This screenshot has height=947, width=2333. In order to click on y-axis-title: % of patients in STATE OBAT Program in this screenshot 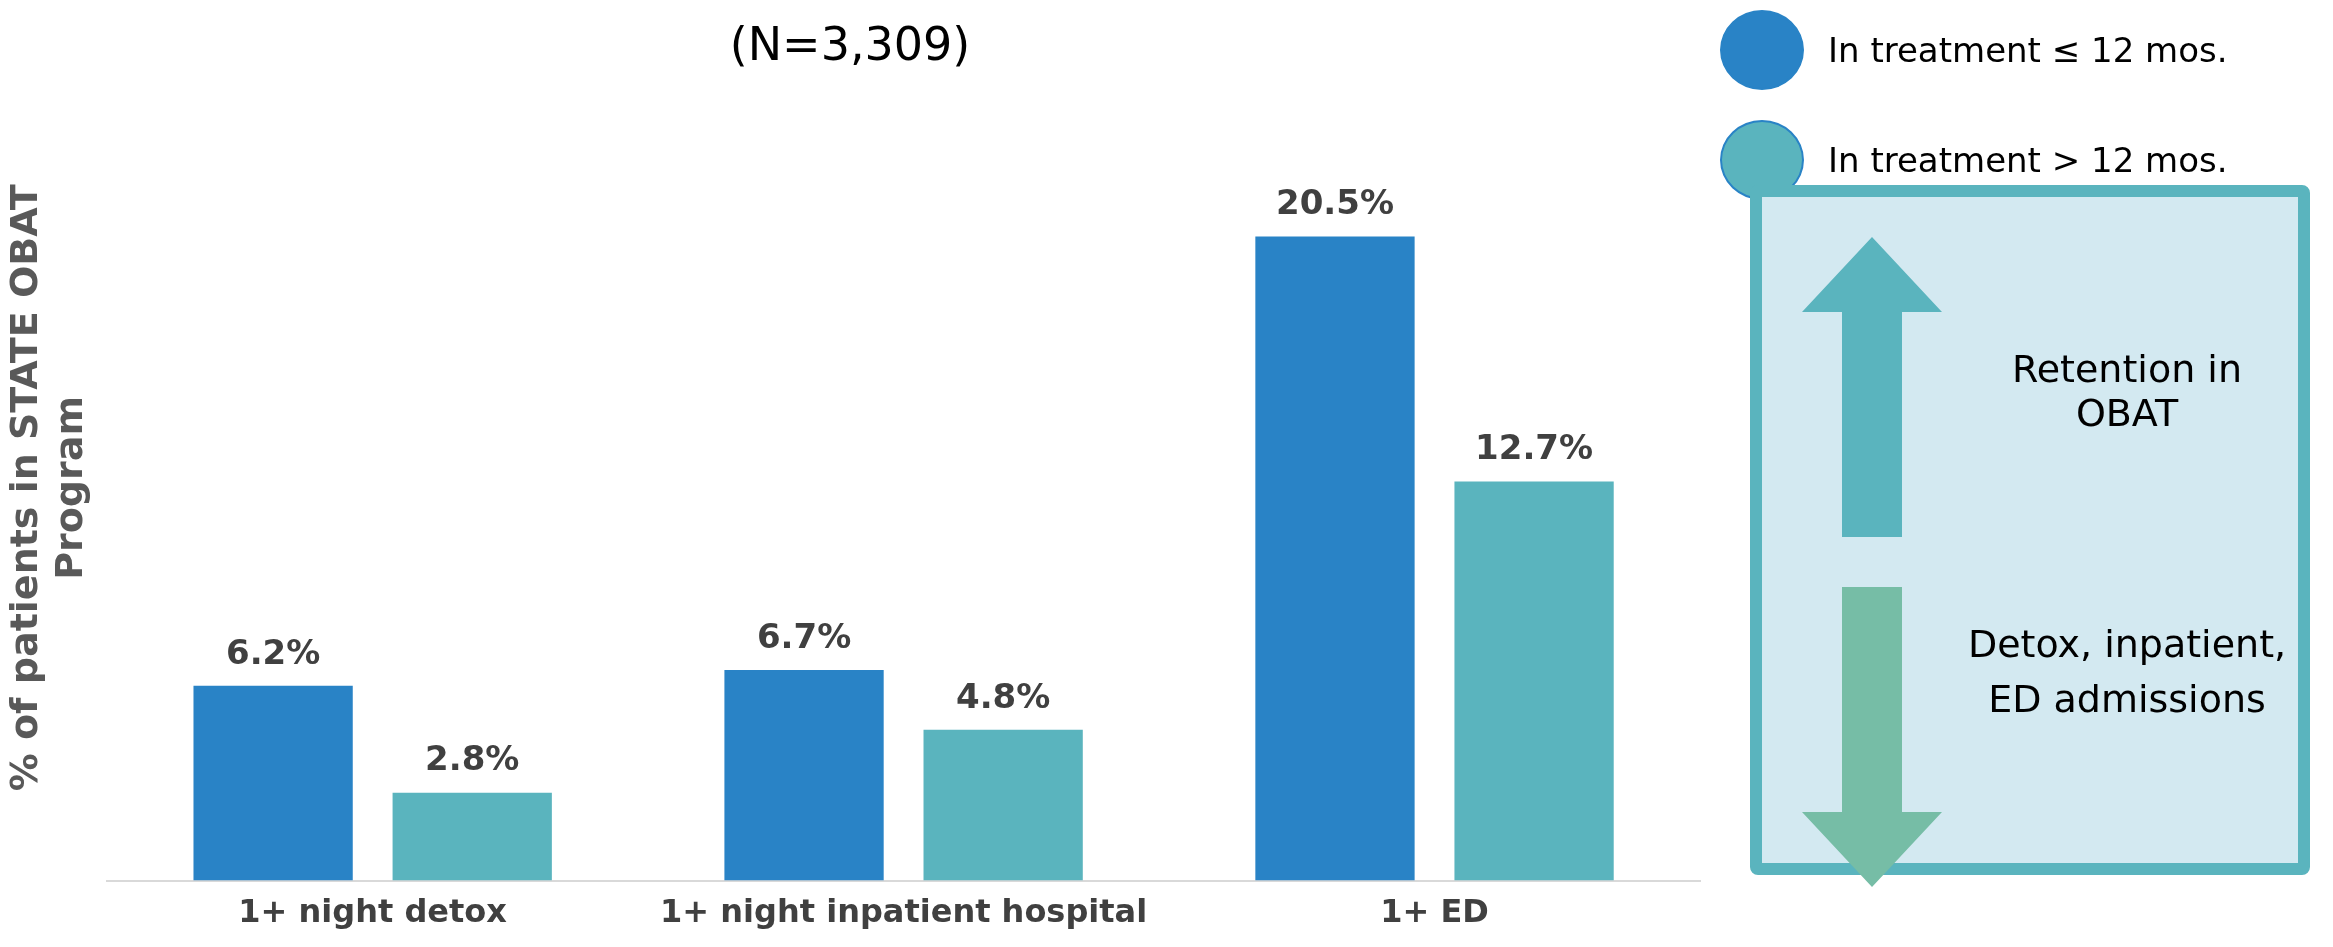, I will do `click(46, 488)`.